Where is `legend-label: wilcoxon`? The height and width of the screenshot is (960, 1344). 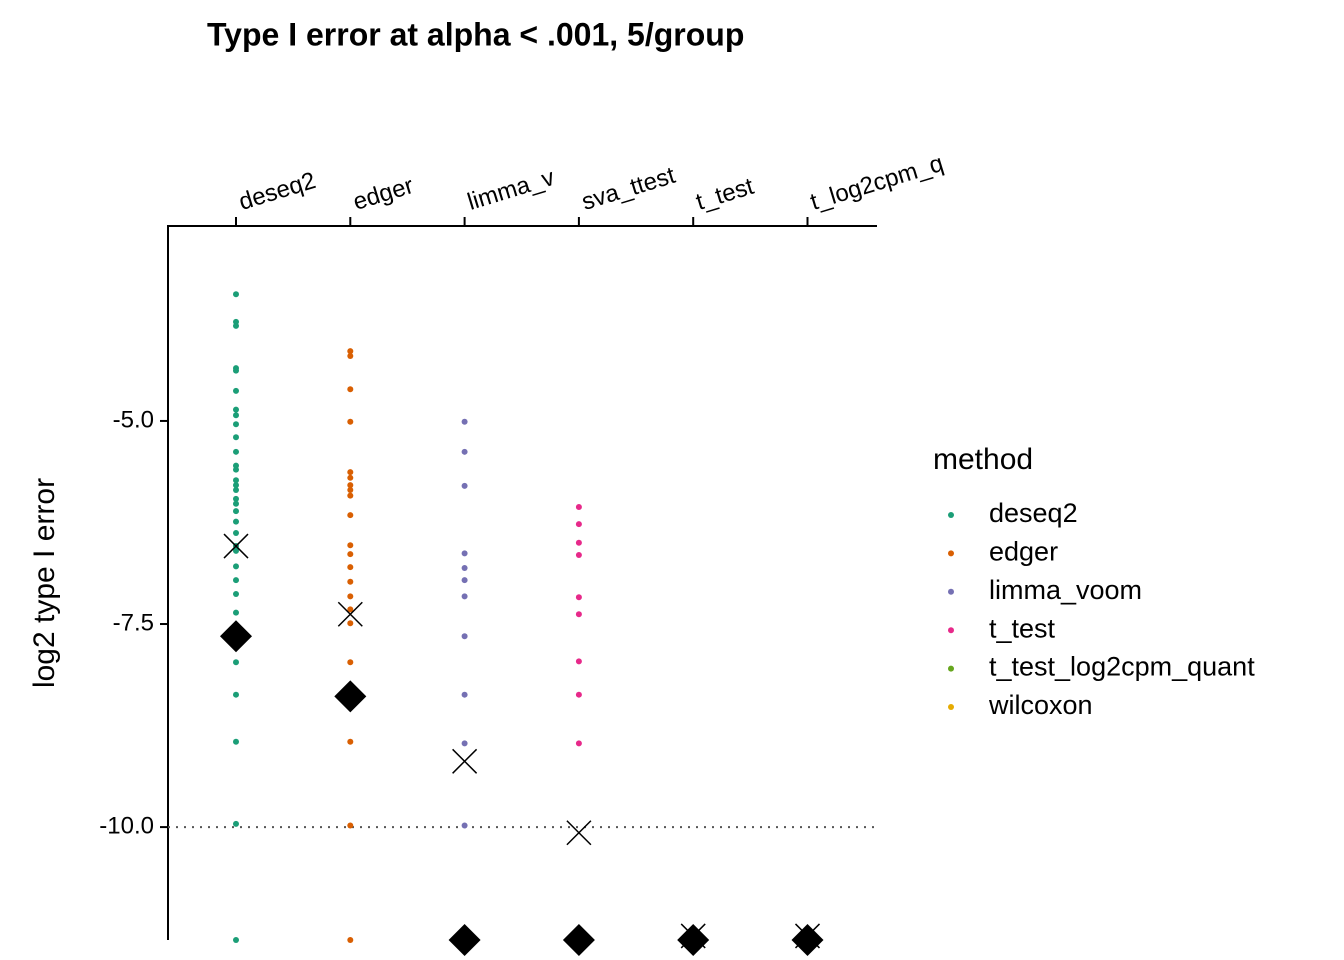 legend-label: wilcoxon is located at coordinates (1040, 705).